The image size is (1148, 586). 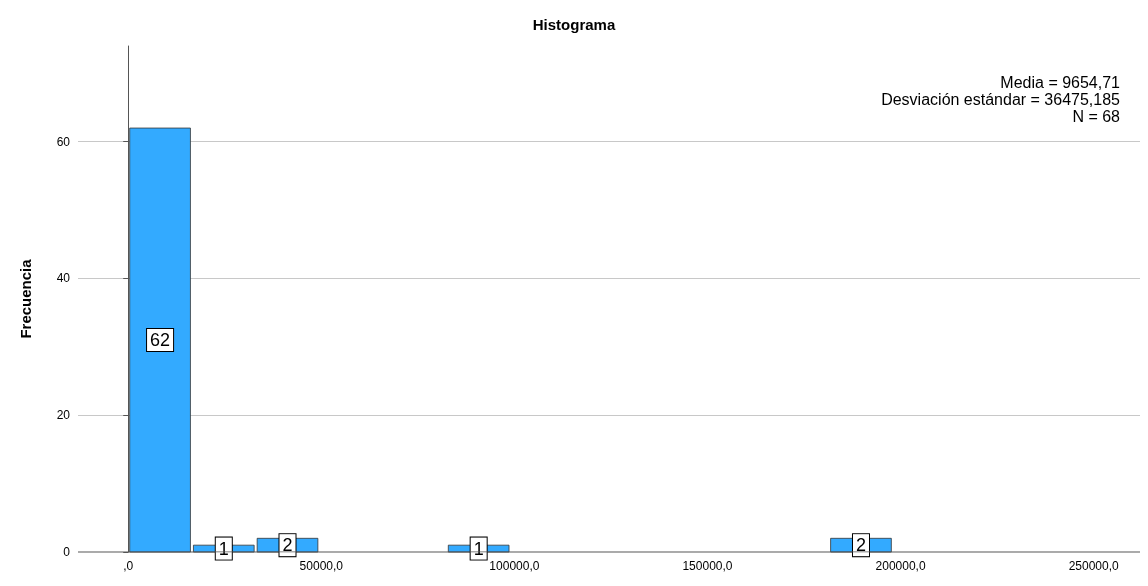 What do you see at coordinates (160, 340) in the screenshot?
I see `data-label: 62` at bounding box center [160, 340].